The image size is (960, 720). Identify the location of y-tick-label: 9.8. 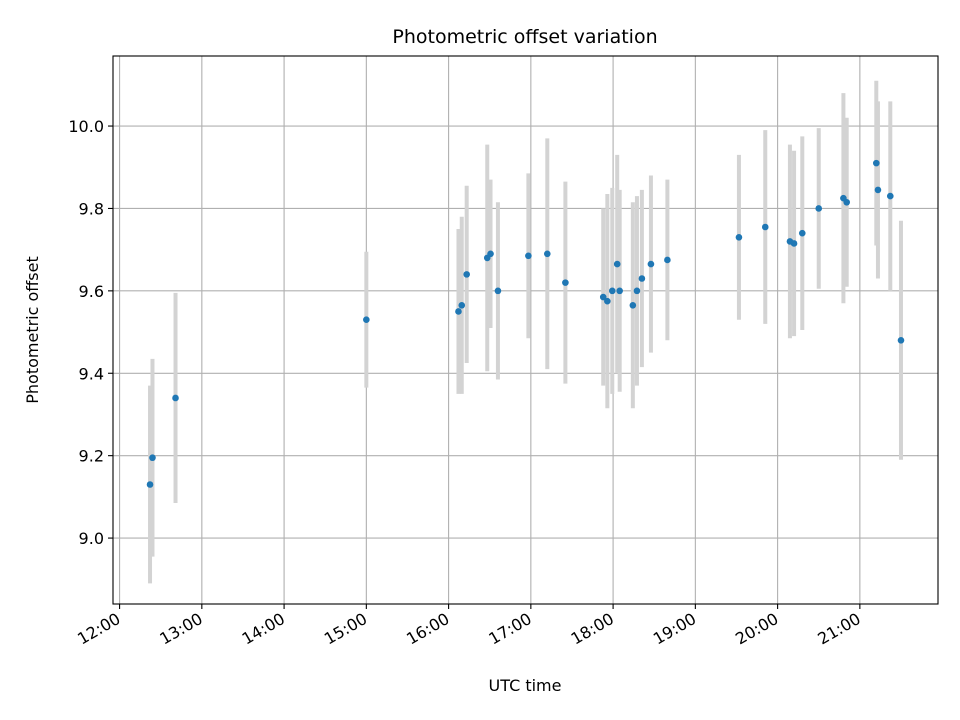
(91, 208).